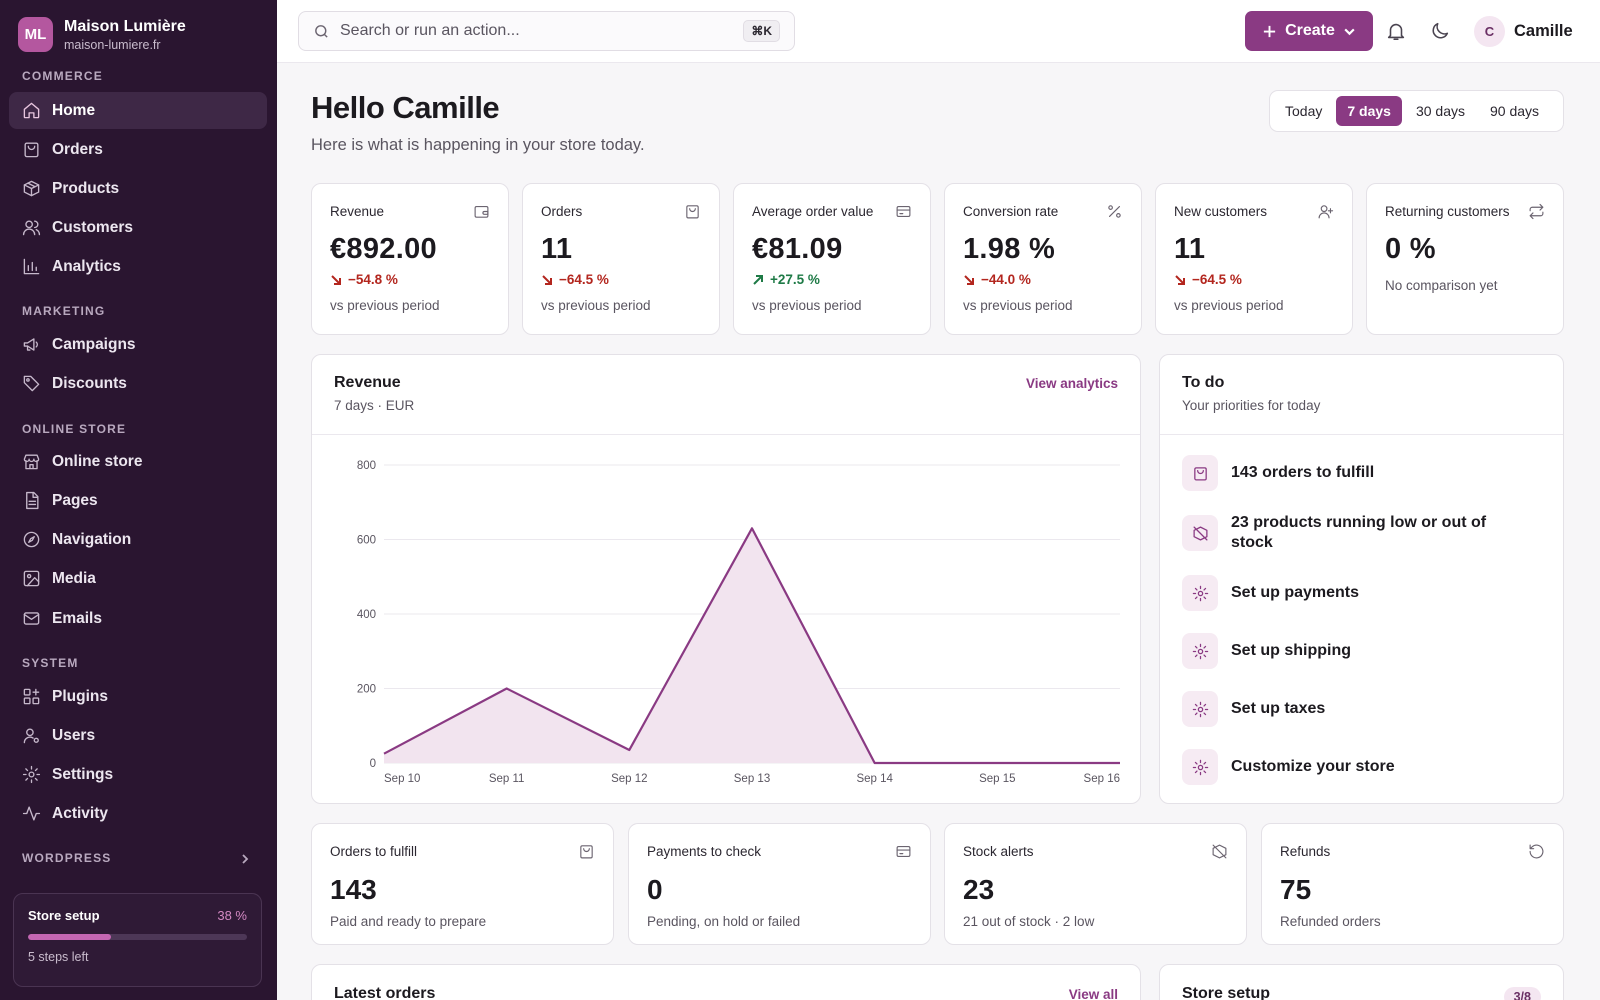 The image size is (1600, 1000). I want to click on refund-icon, so click(1536, 851).